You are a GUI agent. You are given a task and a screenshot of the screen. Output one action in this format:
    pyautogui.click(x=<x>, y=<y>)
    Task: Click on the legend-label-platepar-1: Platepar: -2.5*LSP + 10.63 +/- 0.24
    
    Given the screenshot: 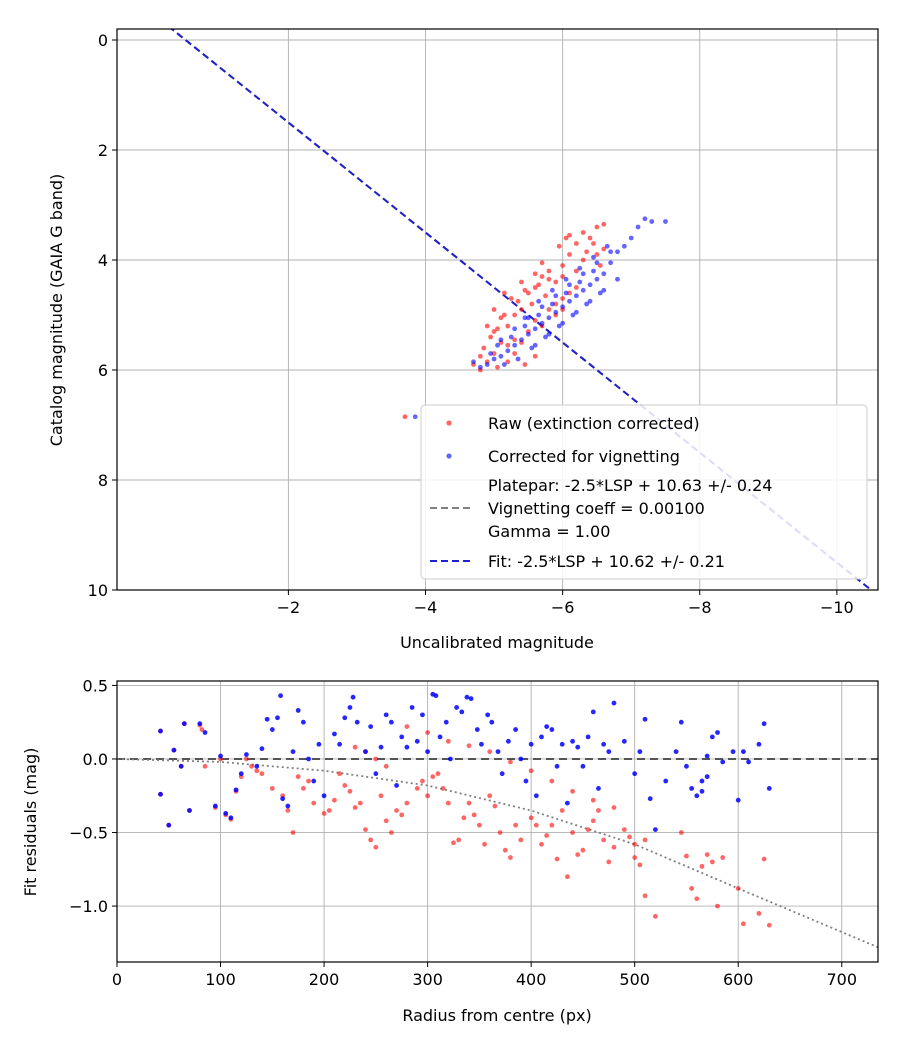 What is the action you would take?
    pyautogui.click(x=630, y=485)
    